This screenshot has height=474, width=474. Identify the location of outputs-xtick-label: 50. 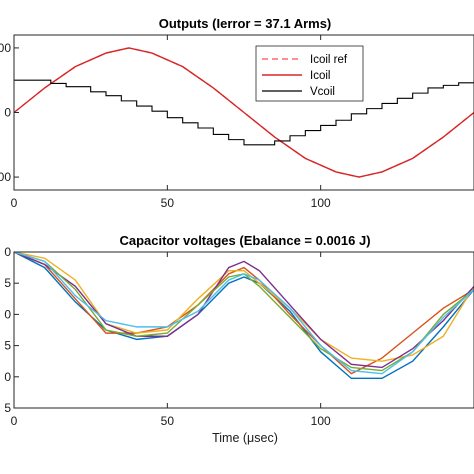
(168, 203).